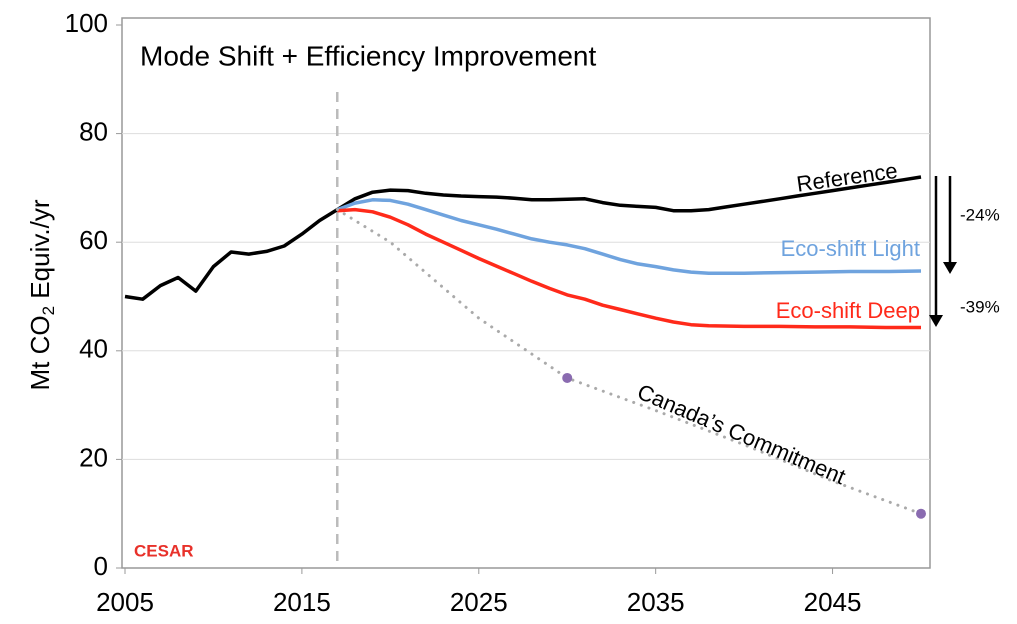  What do you see at coordinates (656, 602) in the screenshot?
I see `x-tick-label: 2035` at bounding box center [656, 602].